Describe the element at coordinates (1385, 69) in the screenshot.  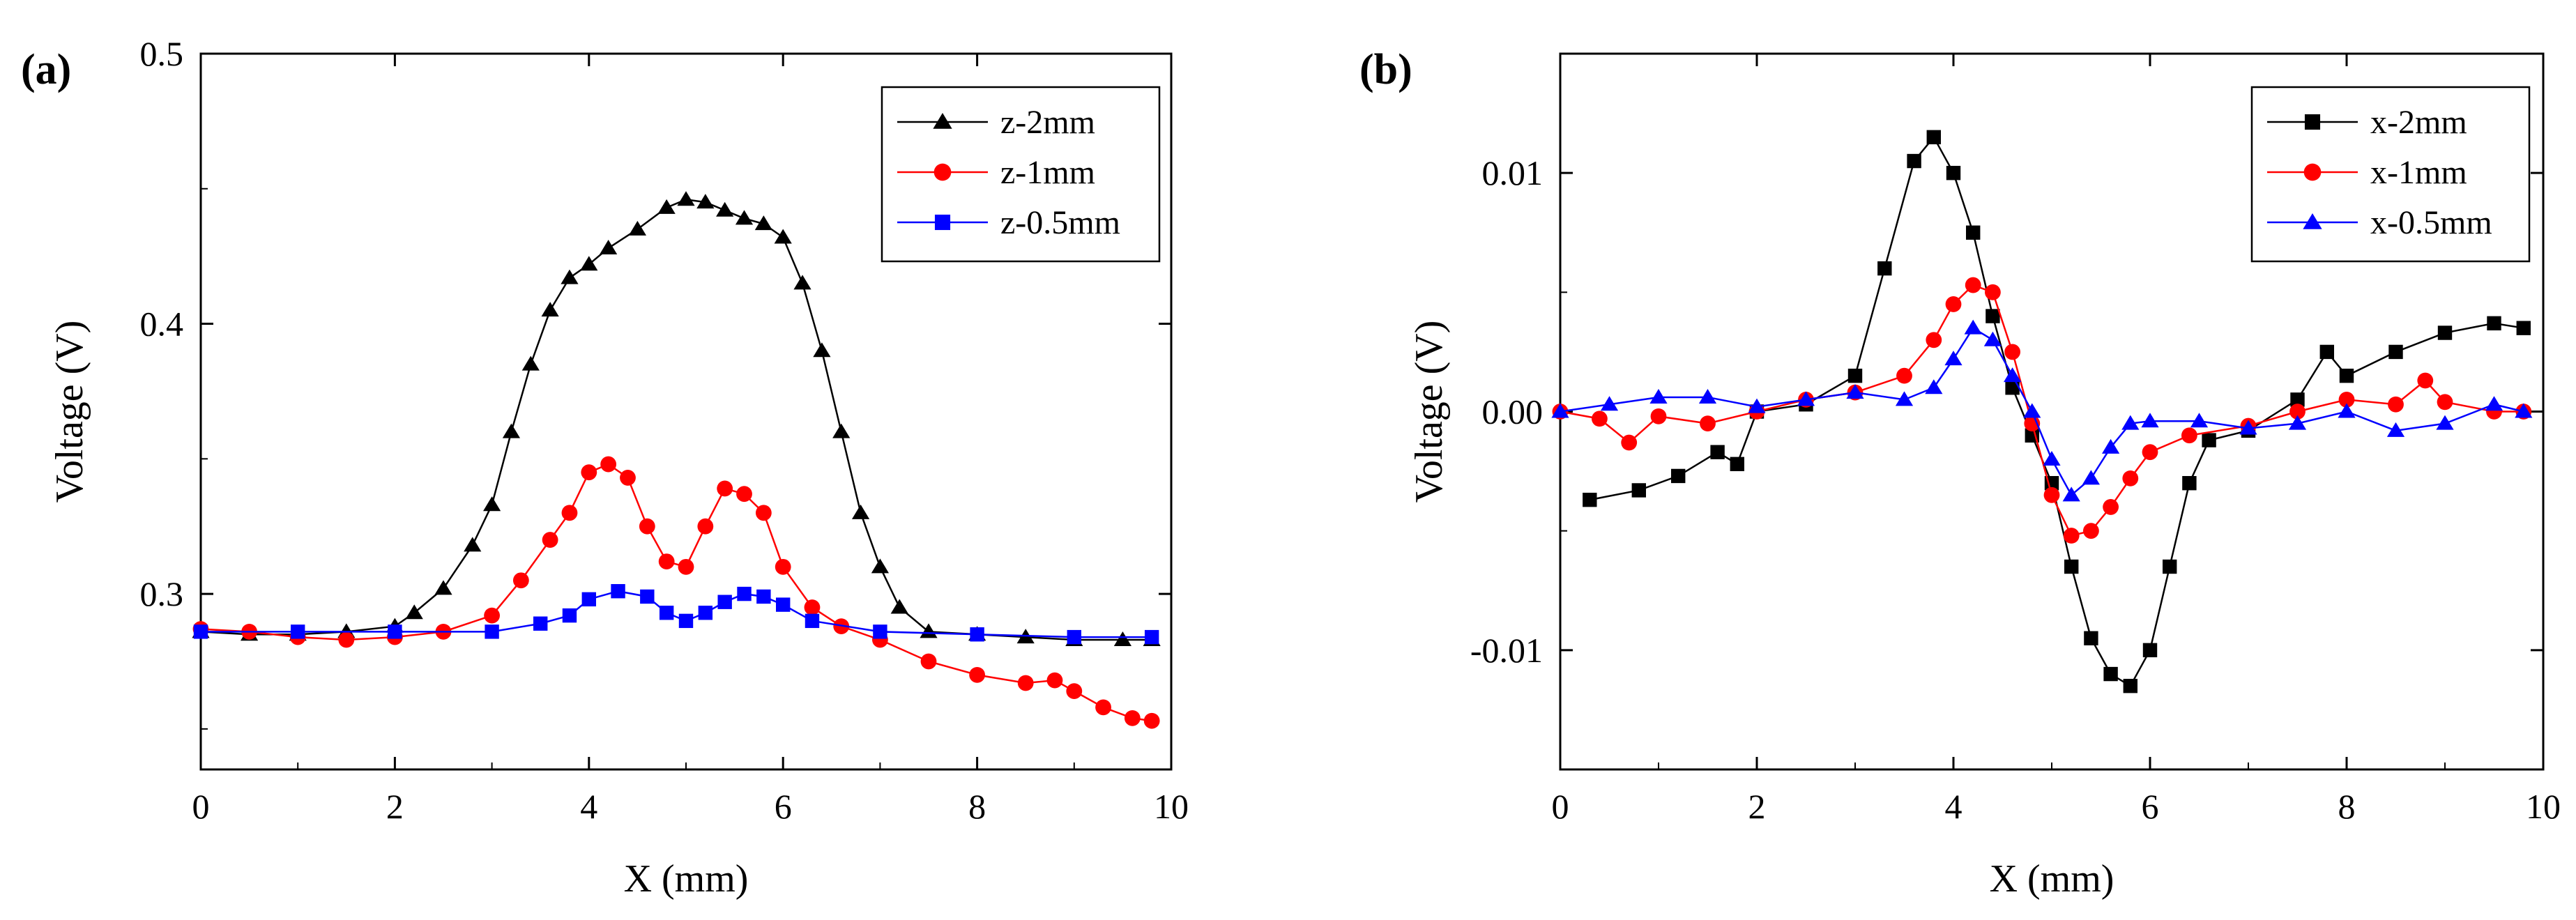
I see `panel-label: (b)` at that location.